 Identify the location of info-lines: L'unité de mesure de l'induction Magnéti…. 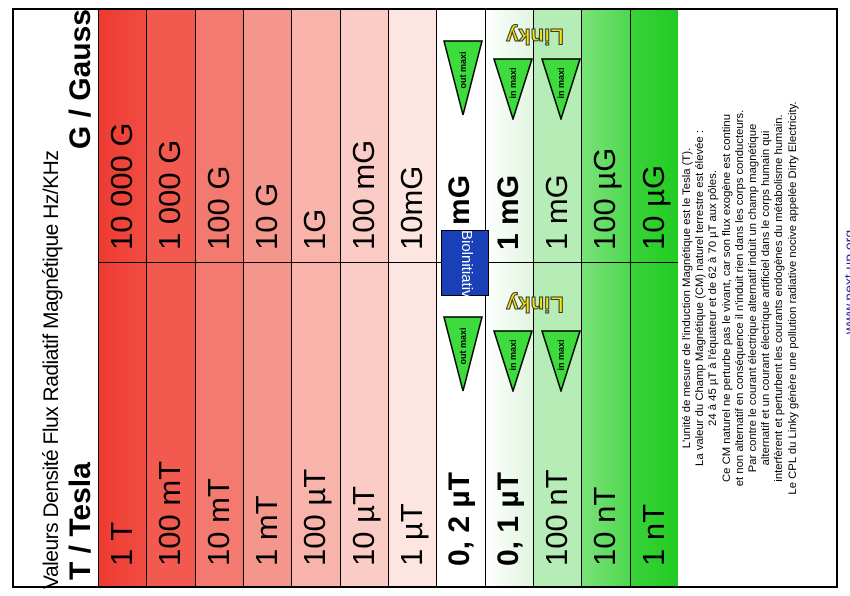
(740, 298).